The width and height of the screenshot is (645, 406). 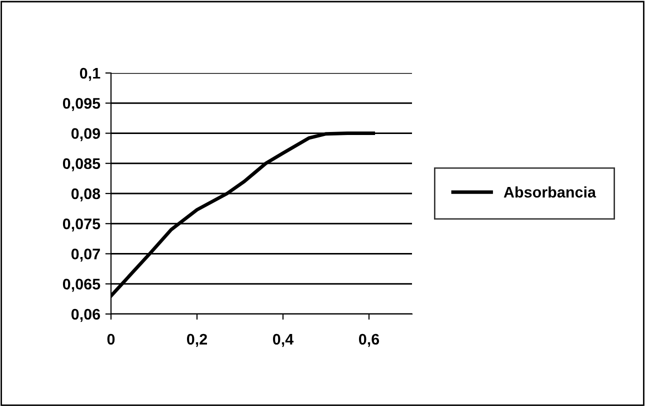 What do you see at coordinates (283, 340) in the screenshot?
I see `x-tick-label: 0,4` at bounding box center [283, 340].